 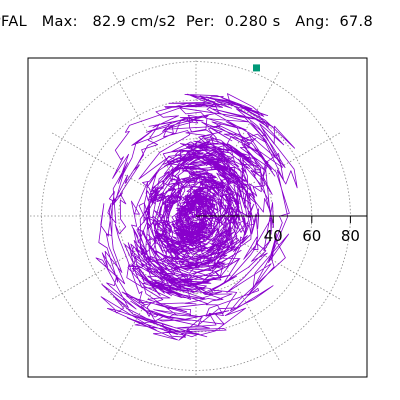 I want to click on max-label: Max:, so click(x=59, y=22).